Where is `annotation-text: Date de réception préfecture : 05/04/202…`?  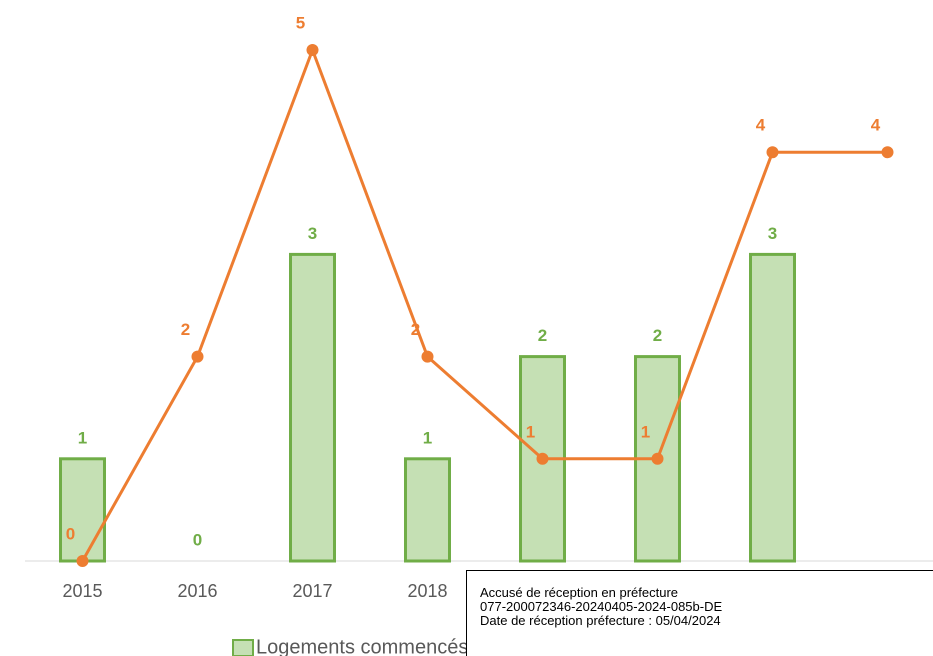 annotation-text: Date de réception préfecture : 05/04/202… is located at coordinates (600, 620).